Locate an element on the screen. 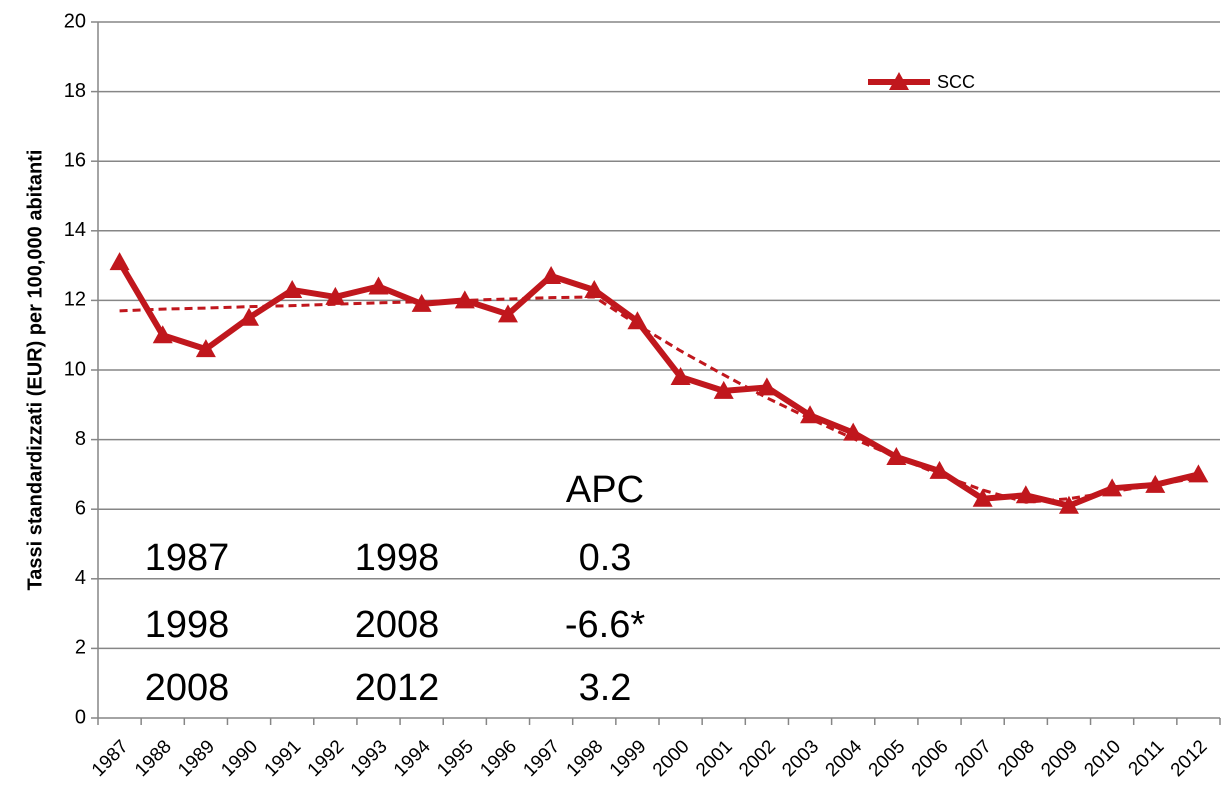 The image size is (1224, 802). legend-label: SCC is located at coordinates (956, 82).